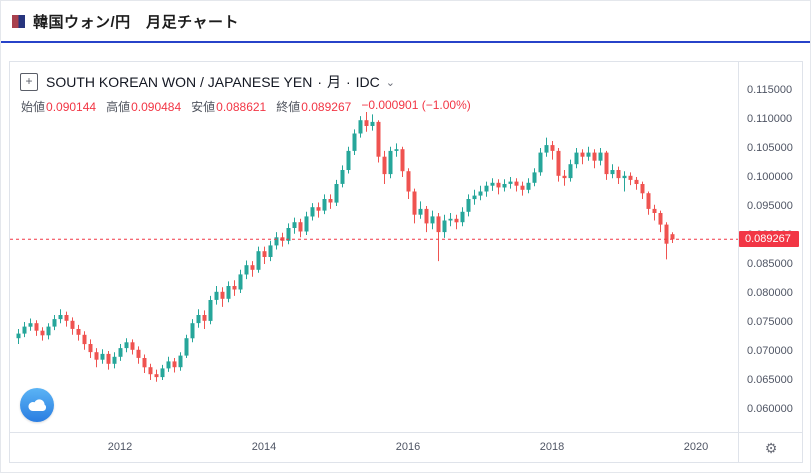  I want to click on price-axis-label: 0.075000, so click(770, 322).